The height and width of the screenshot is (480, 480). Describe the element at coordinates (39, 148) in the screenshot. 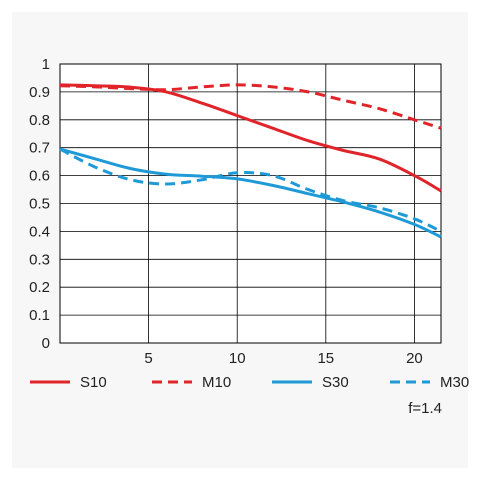

I see `y-tick-label: 0.7` at that location.